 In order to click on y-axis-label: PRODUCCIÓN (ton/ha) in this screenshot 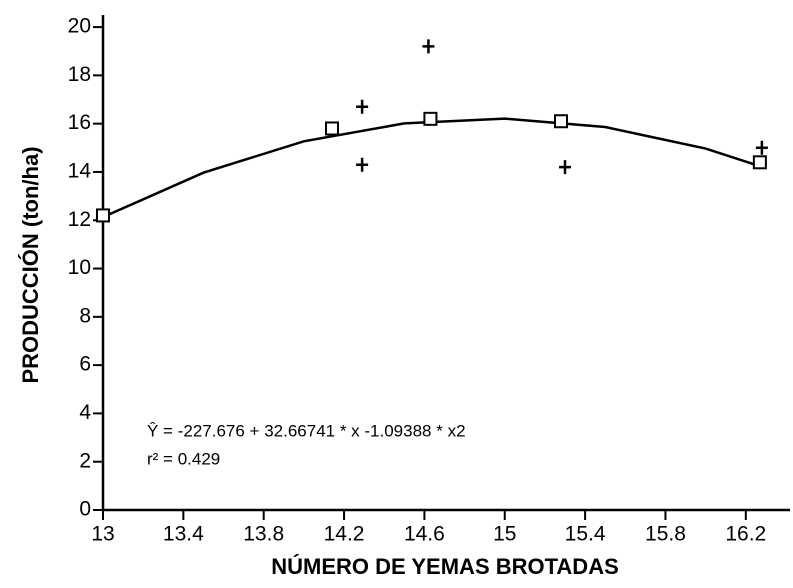, I will do `click(30, 264)`.